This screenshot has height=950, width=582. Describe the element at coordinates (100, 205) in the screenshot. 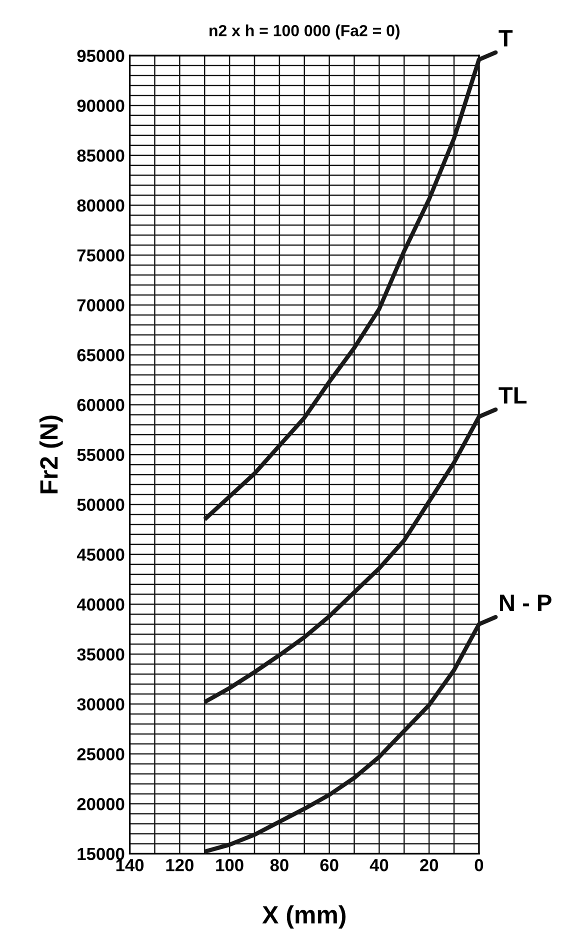

I see `y-tick-label: 80000` at that location.